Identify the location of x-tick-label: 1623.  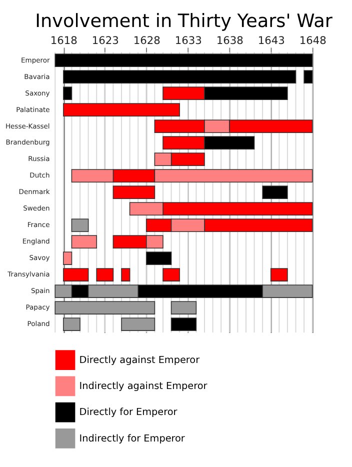
(105, 40).